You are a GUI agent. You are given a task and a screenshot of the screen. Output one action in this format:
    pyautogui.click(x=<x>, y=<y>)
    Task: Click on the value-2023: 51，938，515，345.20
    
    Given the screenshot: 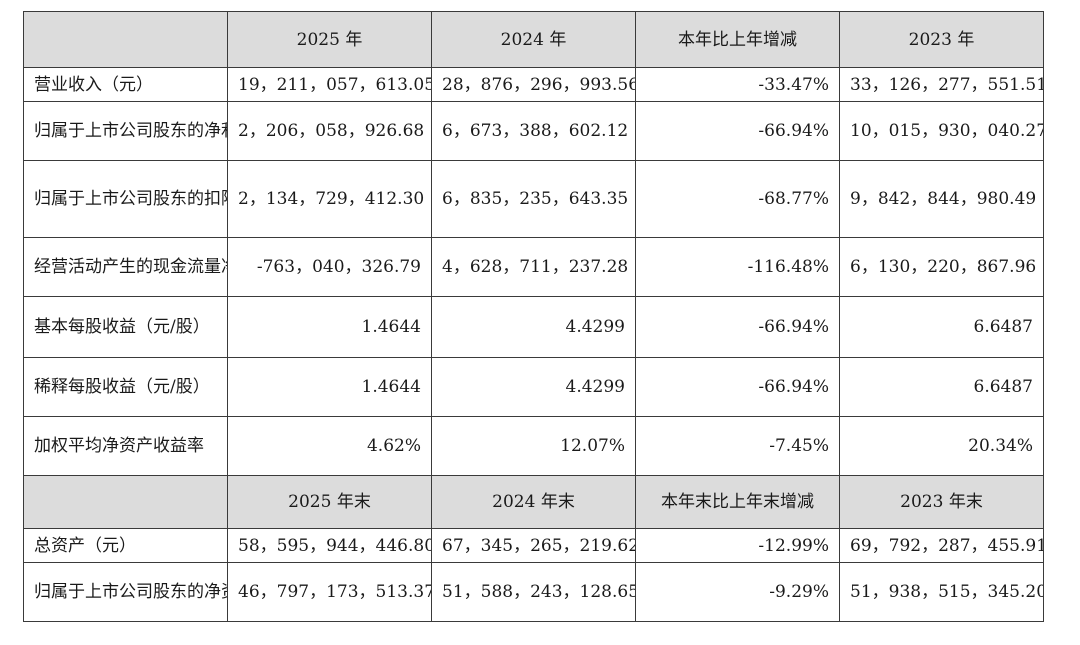 What is the action you would take?
    pyautogui.click(x=941, y=592)
    